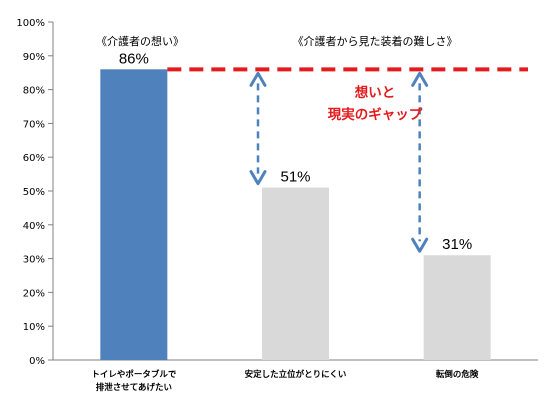 Image resolution: width=548 pixels, height=402 pixels. Describe the element at coordinates (134, 374) in the screenshot. I see `x-category-label: トイレやポータブルで` at that location.